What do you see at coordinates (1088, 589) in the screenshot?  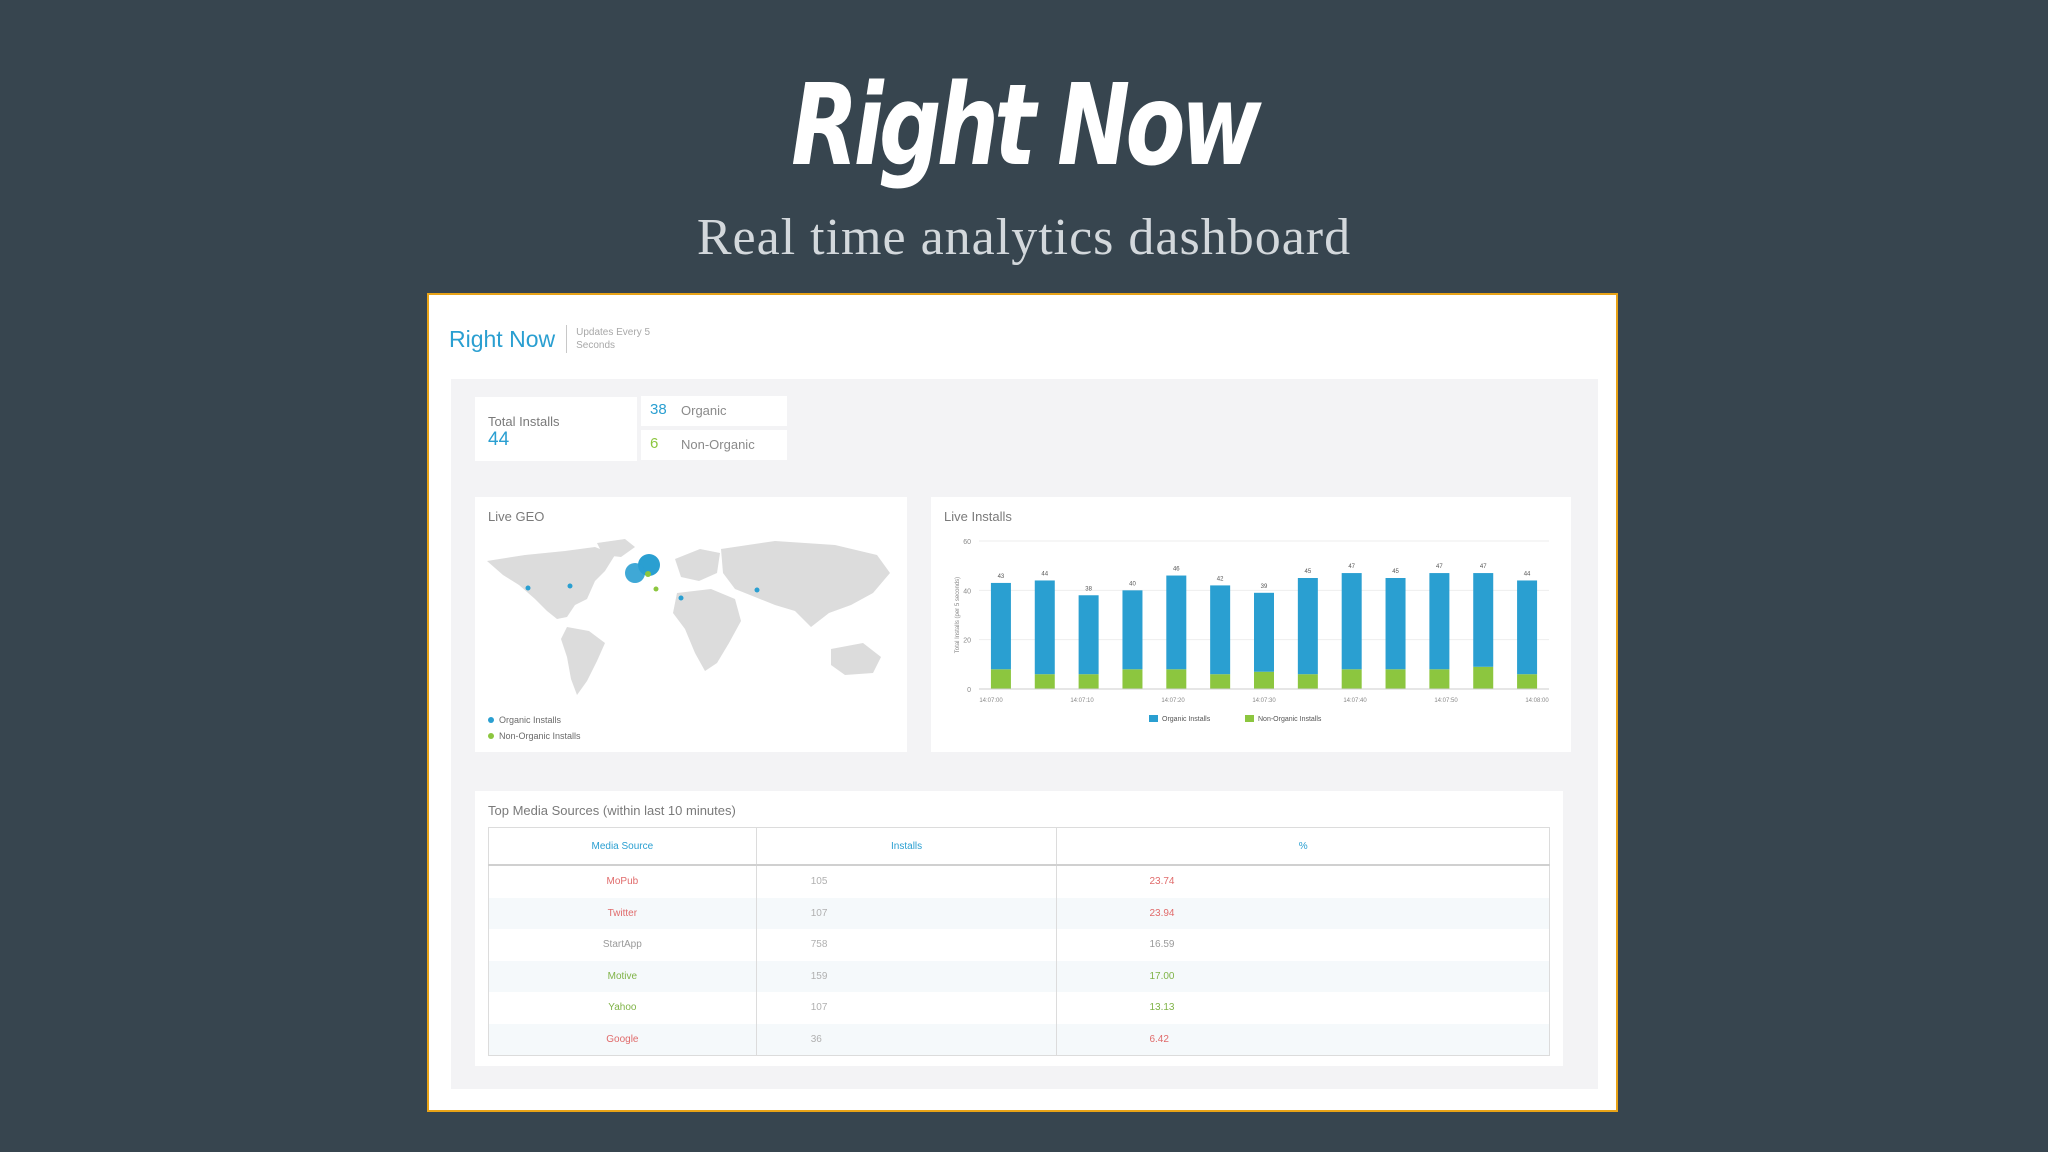 I see `bar-total-label: 38` at bounding box center [1088, 589].